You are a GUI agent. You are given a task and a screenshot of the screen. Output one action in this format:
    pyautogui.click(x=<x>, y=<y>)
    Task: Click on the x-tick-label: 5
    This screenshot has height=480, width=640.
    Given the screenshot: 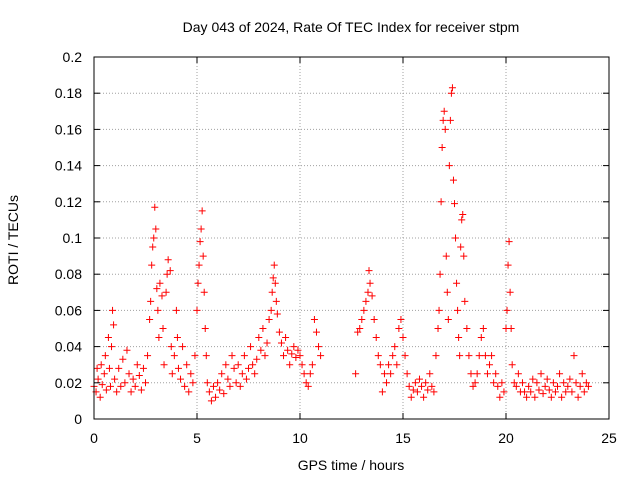 What is the action you would take?
    pyautogui.click(x=197, y=438)
    